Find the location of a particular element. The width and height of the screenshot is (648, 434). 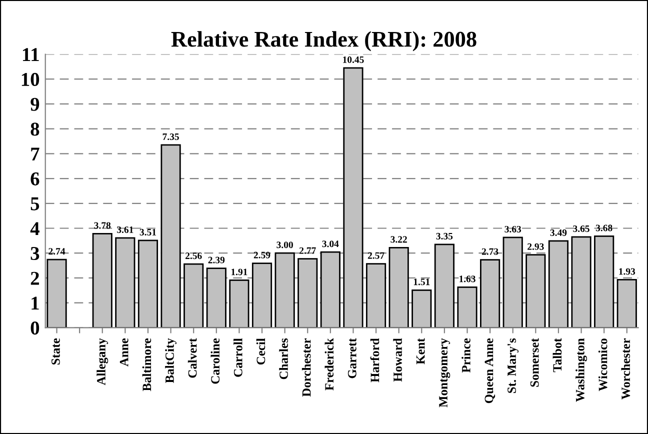

data-label: 3.04 is located at coordinates (330, 244).